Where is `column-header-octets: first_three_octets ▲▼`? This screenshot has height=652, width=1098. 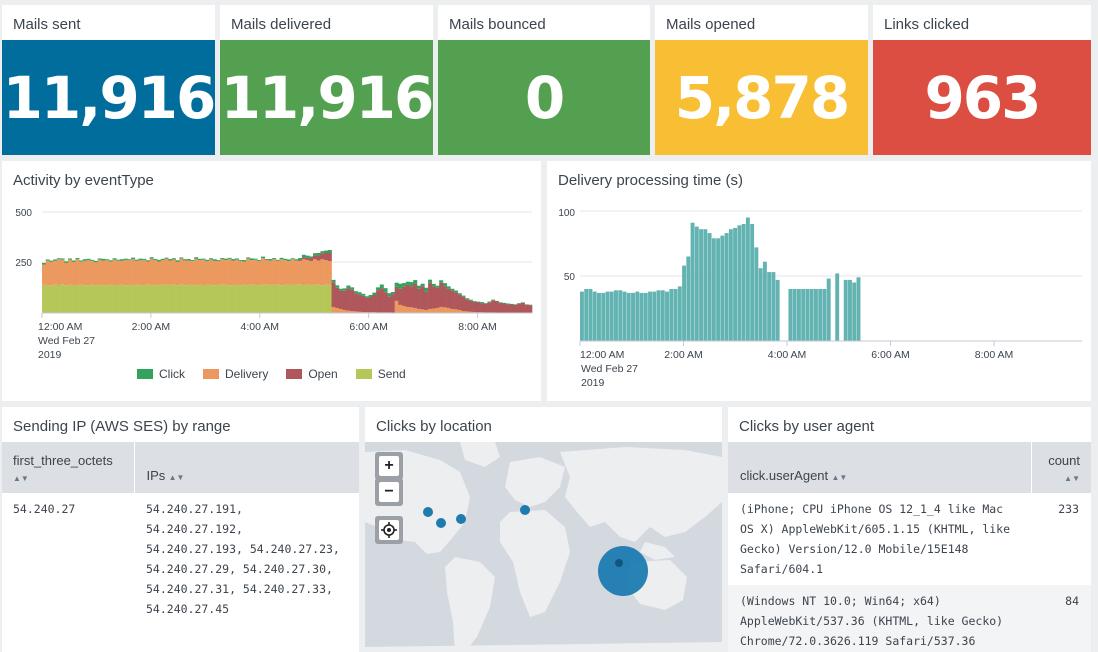 column-header-octets: first_three_octets ▲▼ is located at coordinates (68, 467).